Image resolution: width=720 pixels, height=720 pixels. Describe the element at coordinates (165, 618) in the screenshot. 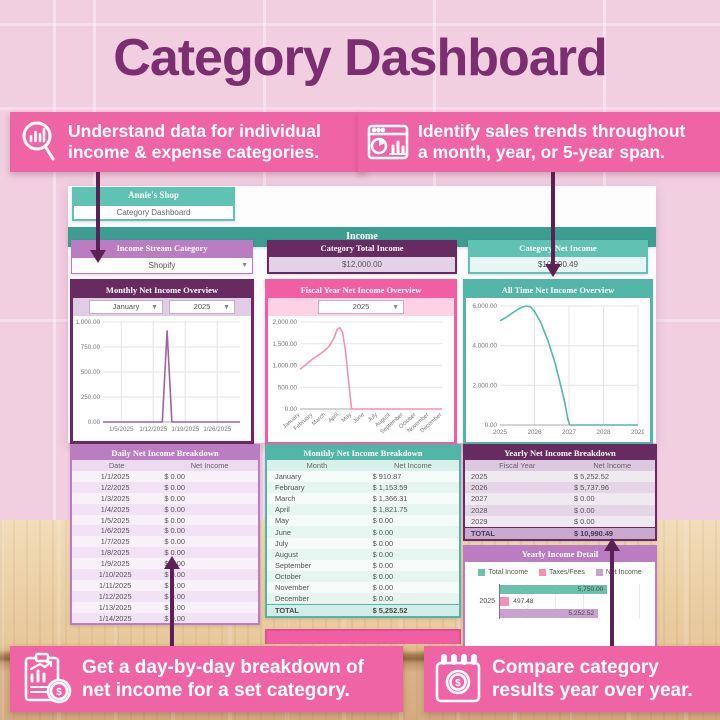

I see `table-row: 1/14/2025 $ 0.00` at that location.